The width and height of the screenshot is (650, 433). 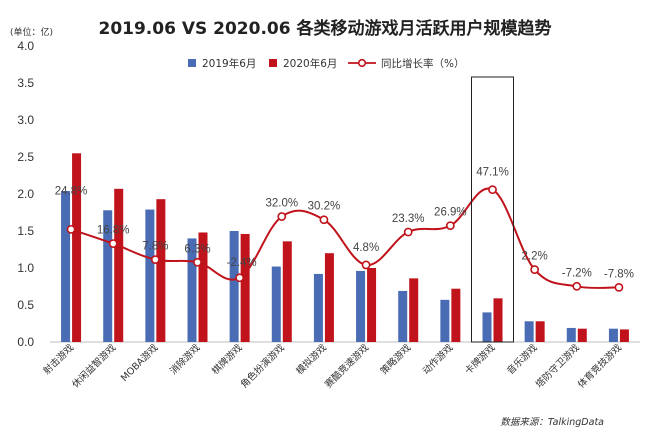 What do you see at coordinates (192, 63) in the screenshot?
I see `legend-swatch-2019` at bounding box center [192, 63].